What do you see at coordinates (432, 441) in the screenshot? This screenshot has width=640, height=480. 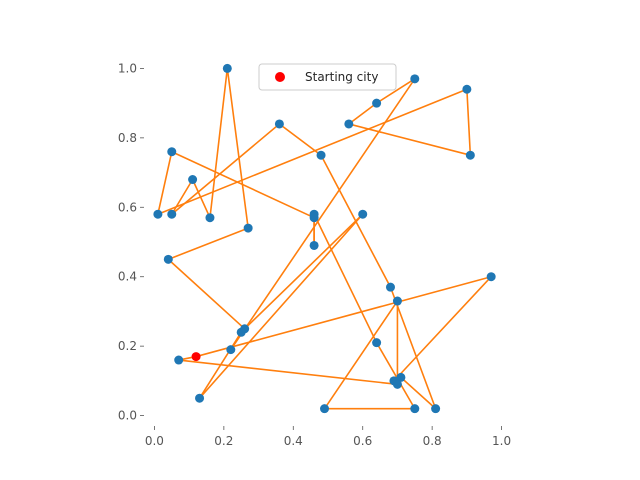 I see `x-tick-label: 0.8` at bounding box center [432, 441].